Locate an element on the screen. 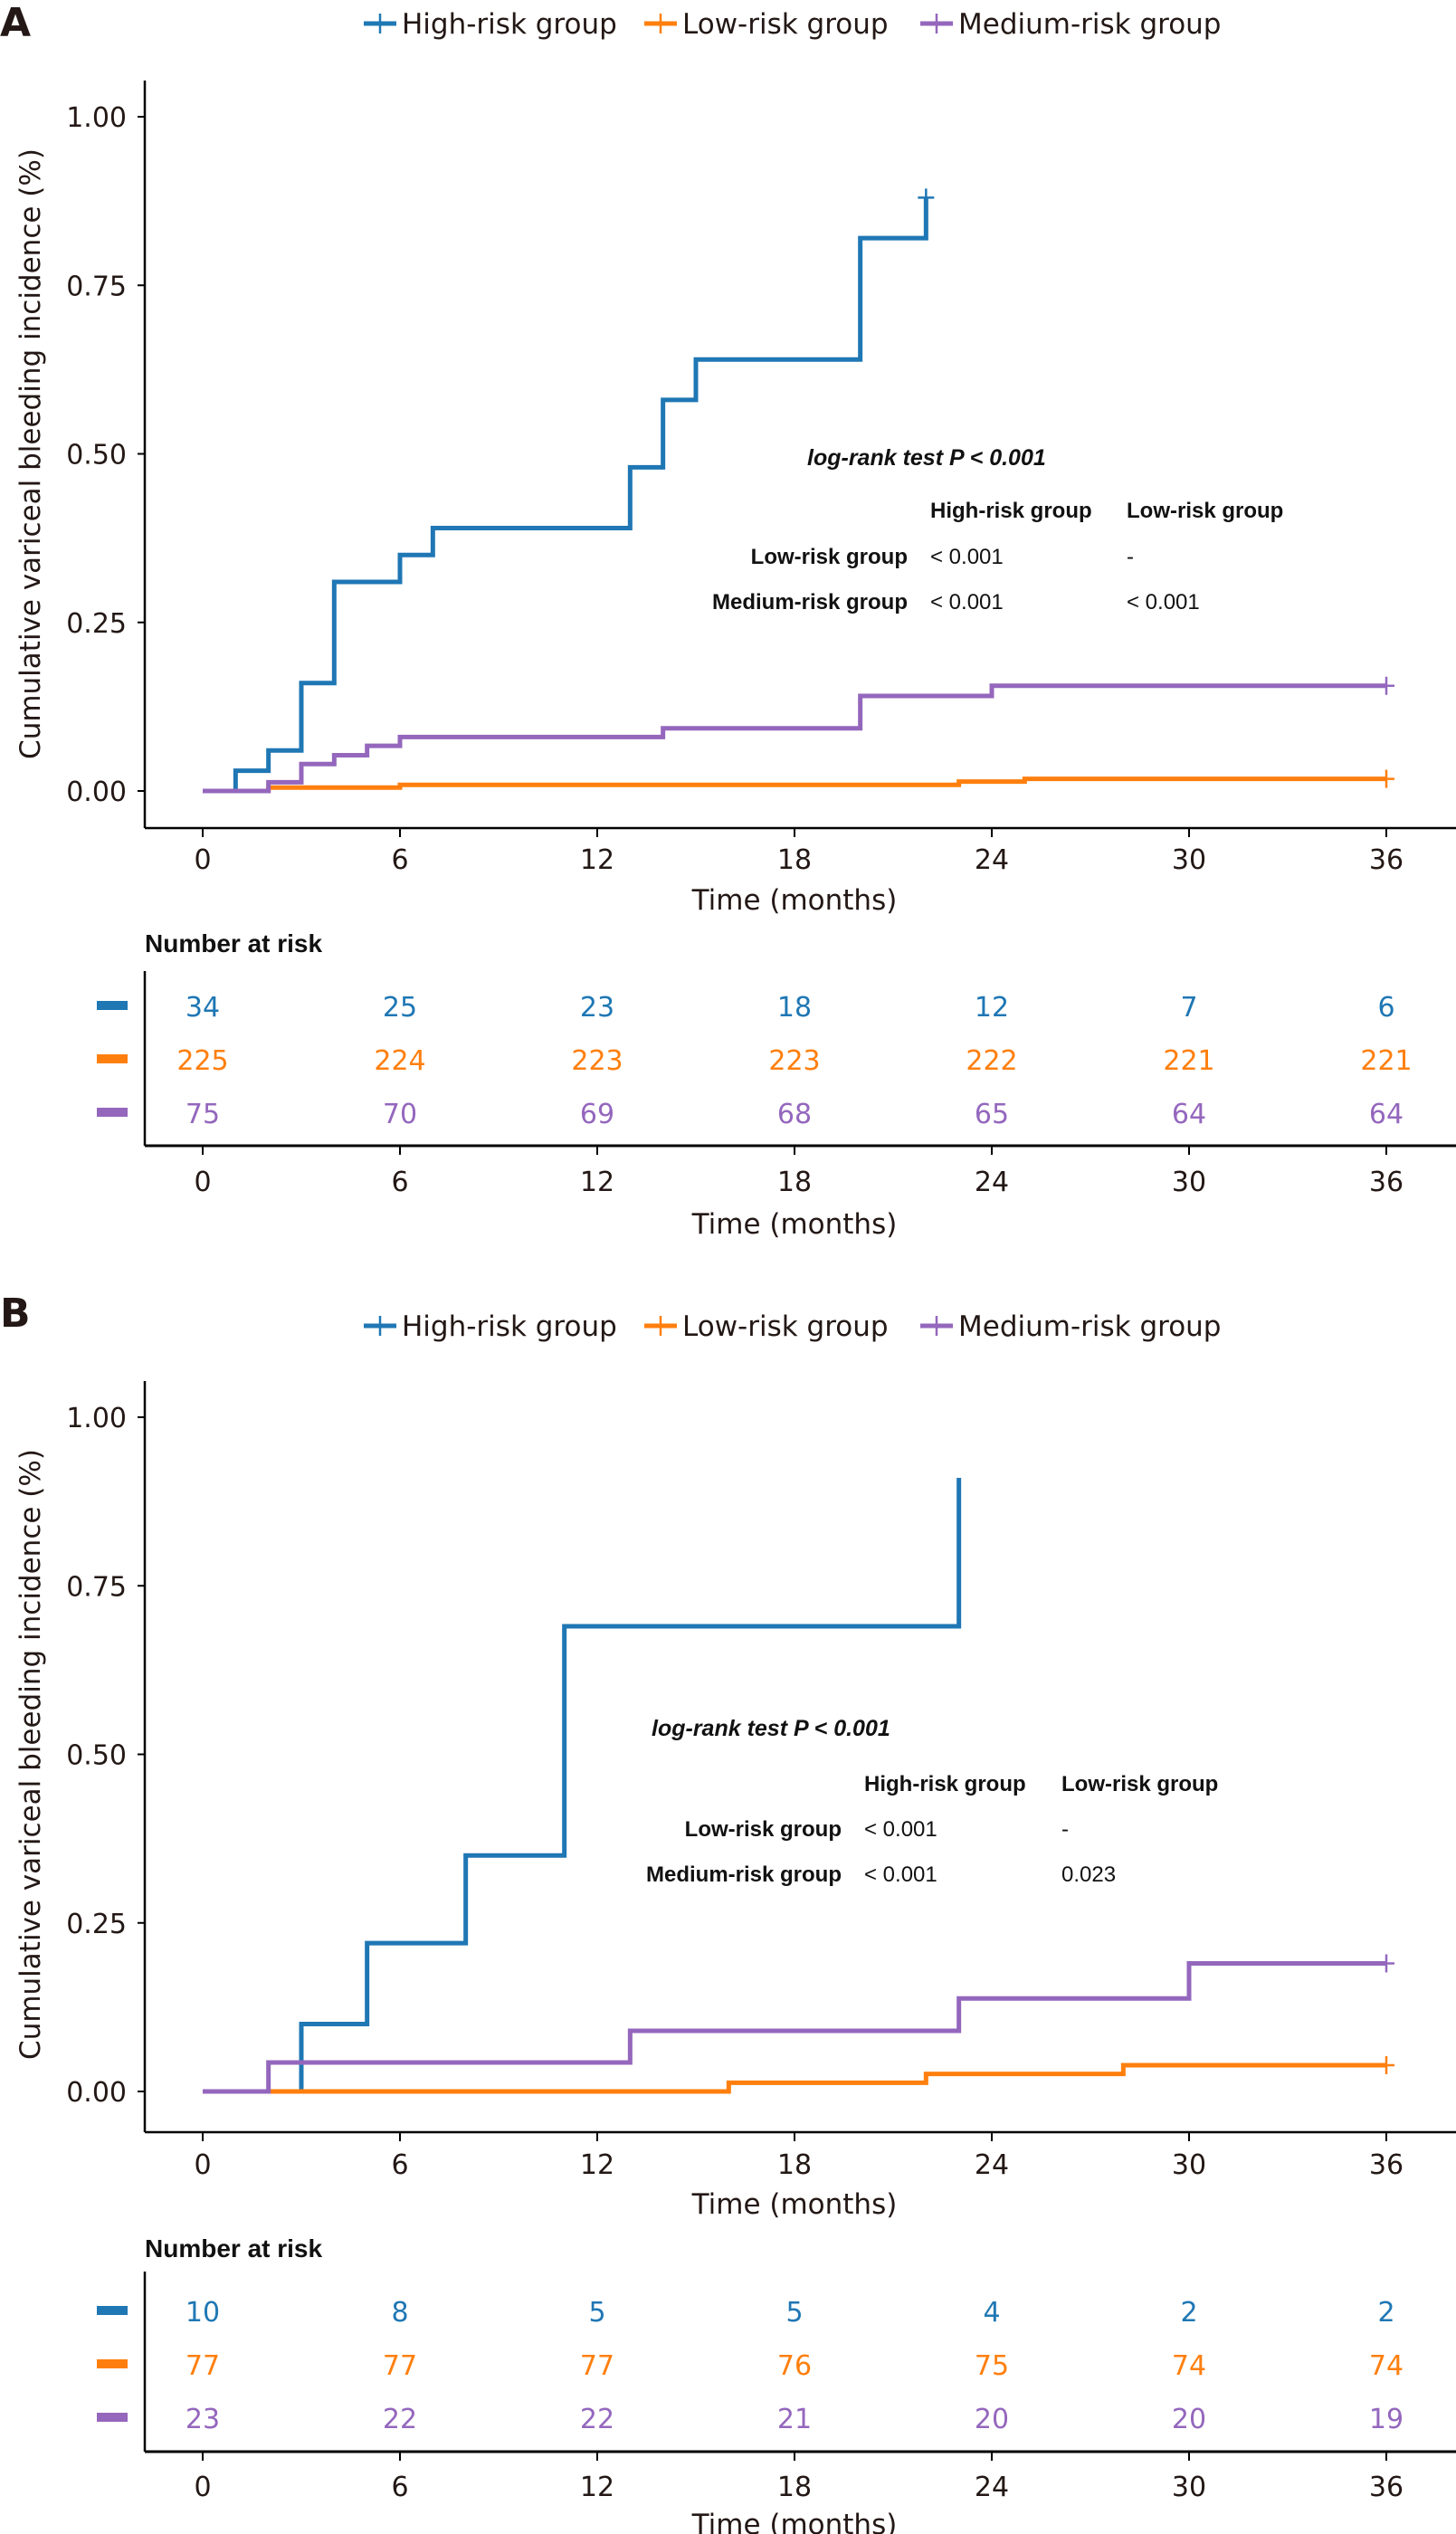 Image resolution: width=1456 pixels, height=2534 pixels. risk-count: 75 is located at coordinates (203, 1114).